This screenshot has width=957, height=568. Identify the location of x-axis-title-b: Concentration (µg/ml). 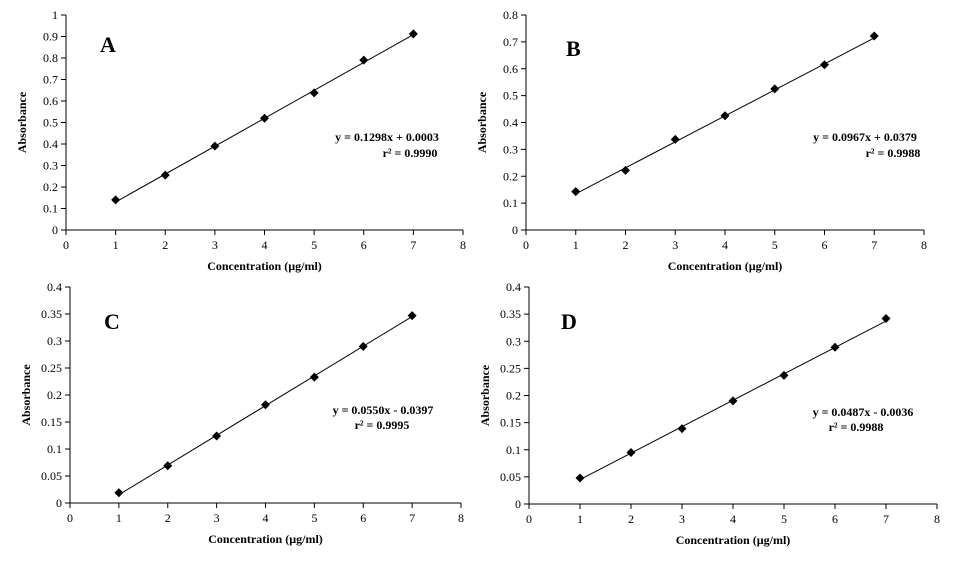
(725, 266).